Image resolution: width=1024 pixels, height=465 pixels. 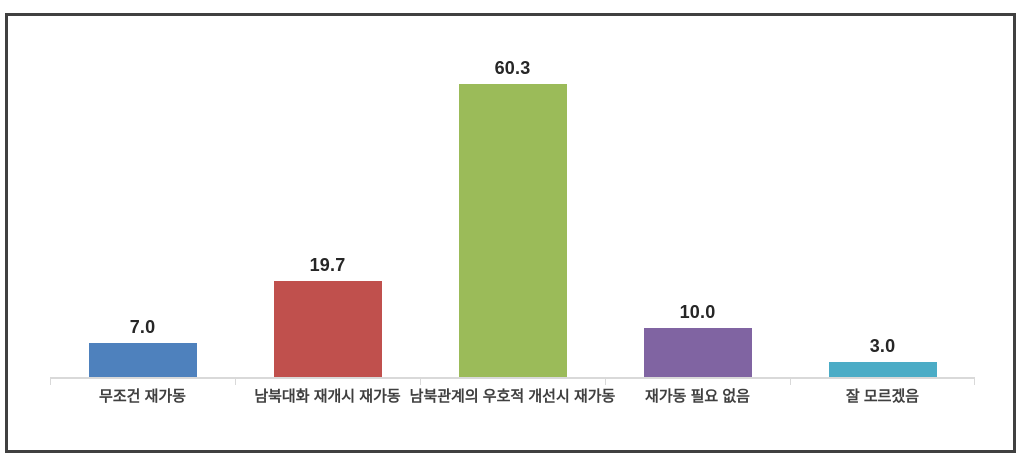 What do you see at coordinates (512, 230) in the screenshot?
I see `bar-restart-upon-improved-relations` at bounding box center [512, 230].